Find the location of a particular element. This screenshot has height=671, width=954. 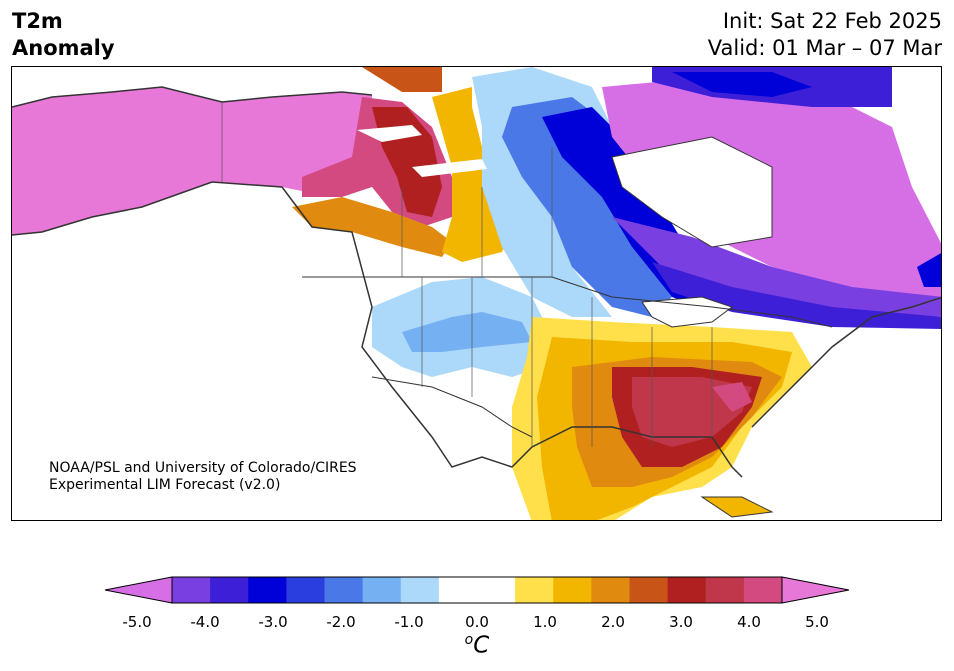

colorbar-tick-label: 5.0 is located at coordinates (817, 622).